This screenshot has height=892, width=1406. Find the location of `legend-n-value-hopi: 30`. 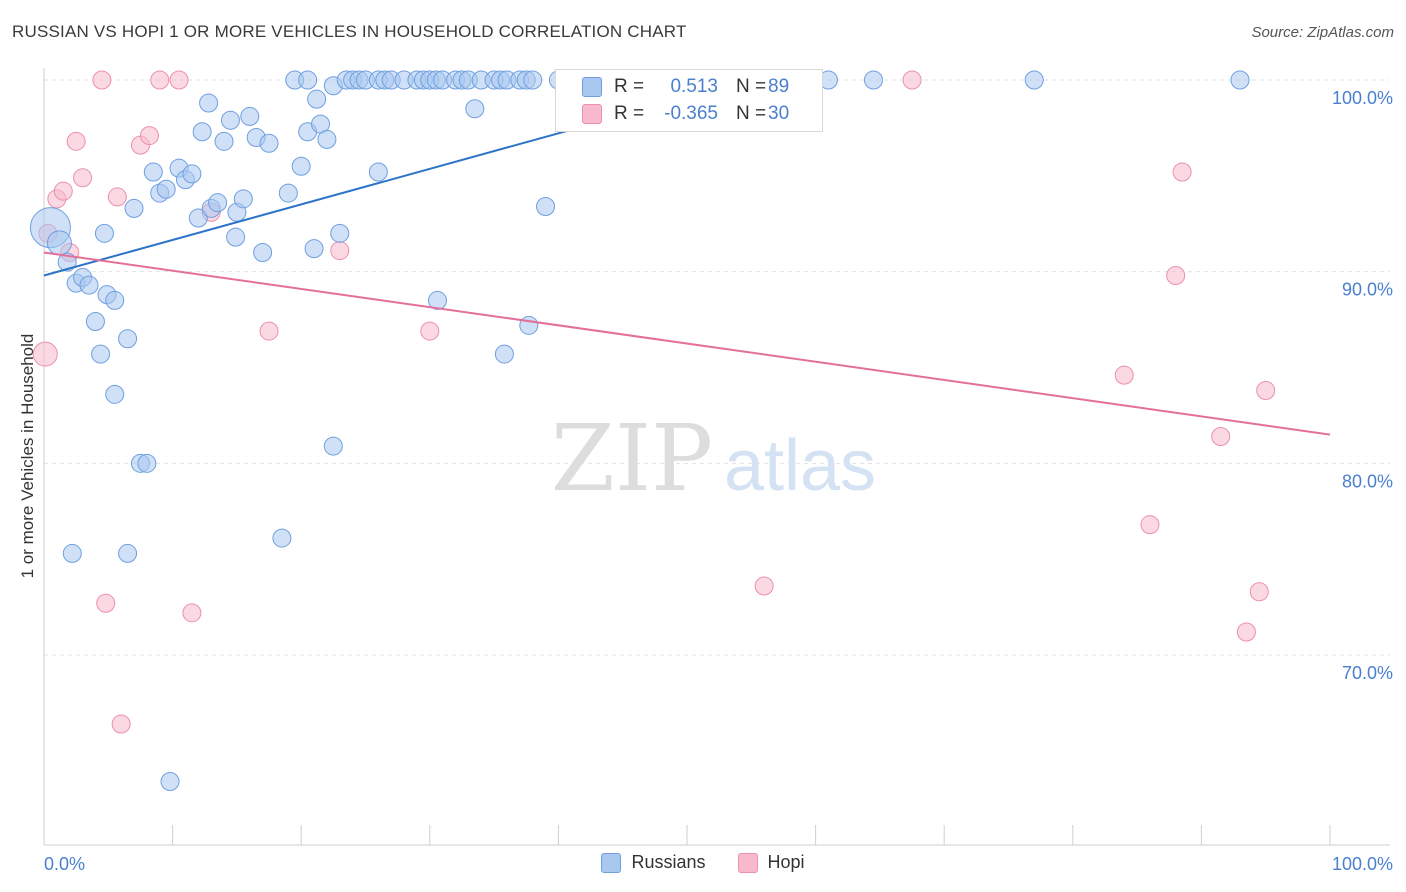

legend-n-value-hopi: 30 is located at coordinates (779, 113).